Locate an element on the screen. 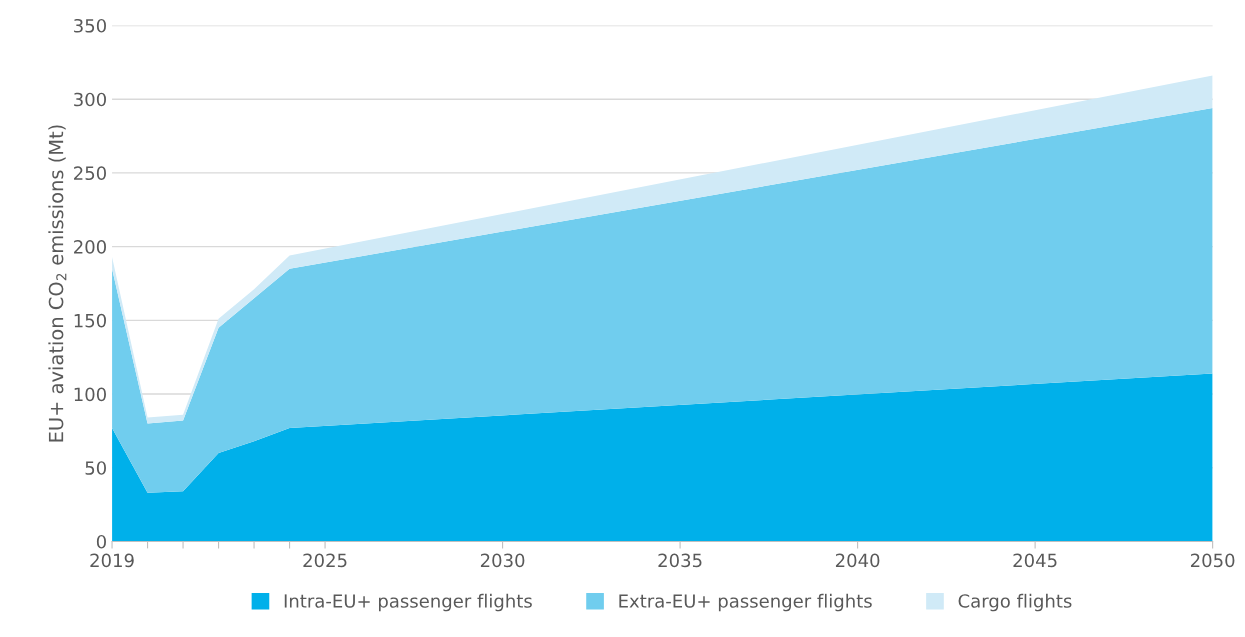 The image size is (1245, 637). x-tick-label: 2019 is located at coordinates (112, 560).